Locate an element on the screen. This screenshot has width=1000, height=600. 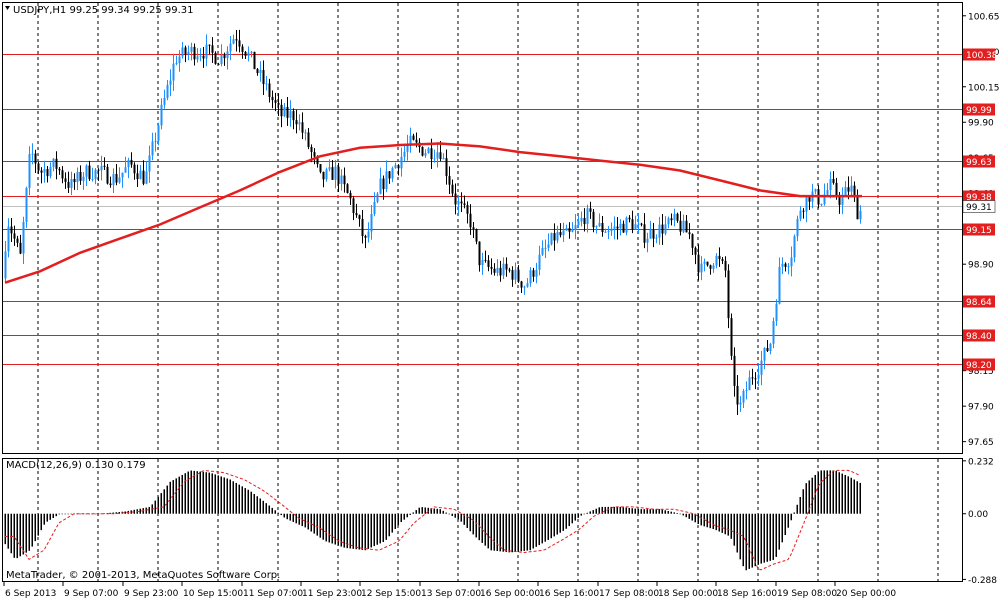
price-tick-label: 100.15 is located at coordinates (984, 88).